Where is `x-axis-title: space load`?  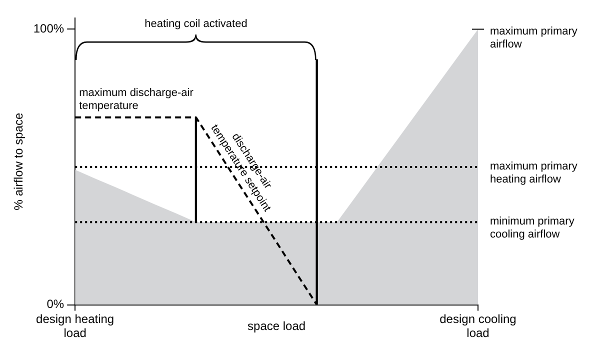
x-axis-title: space load is located at coordinates (277, 326).